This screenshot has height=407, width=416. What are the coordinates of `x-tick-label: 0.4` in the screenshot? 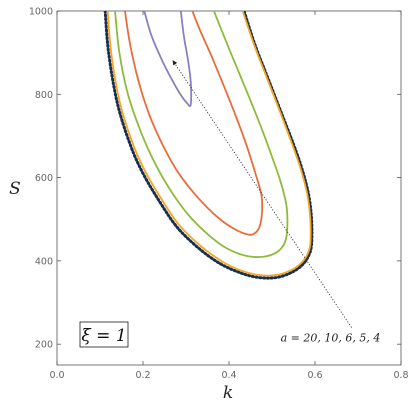 It's located at (228, 375).